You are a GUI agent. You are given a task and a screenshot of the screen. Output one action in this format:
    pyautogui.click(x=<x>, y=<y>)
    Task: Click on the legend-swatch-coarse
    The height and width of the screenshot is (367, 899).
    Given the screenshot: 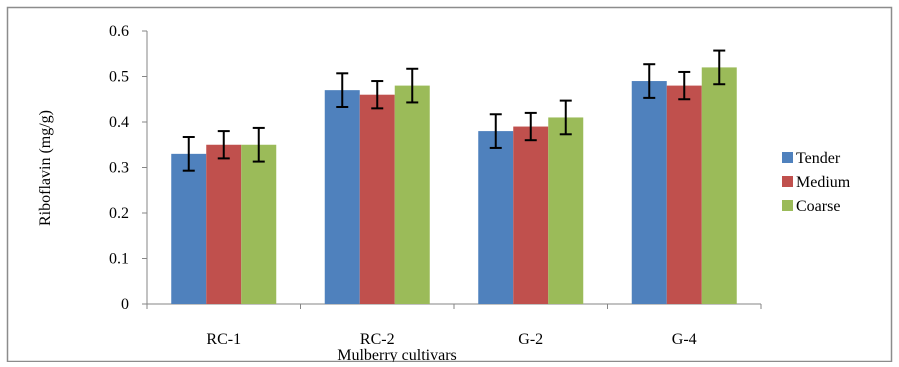 What is the action you would take?
    pyautogui.click(x=787, y=205)
    